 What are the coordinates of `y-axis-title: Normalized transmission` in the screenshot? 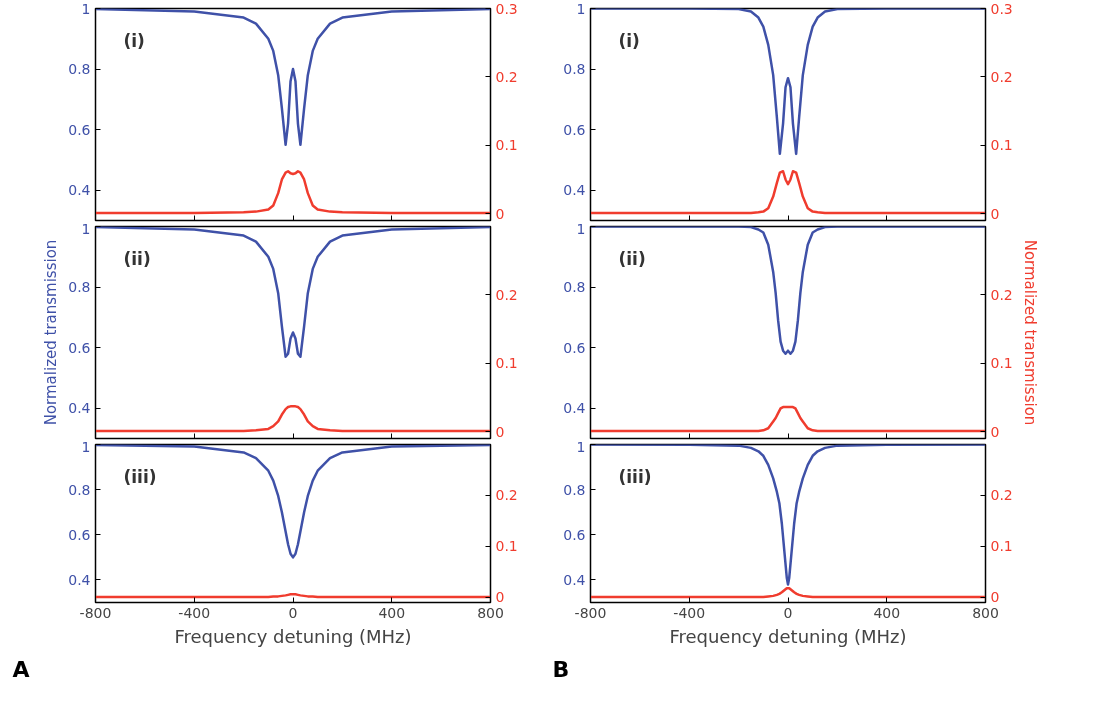 It's located at (51, 332).